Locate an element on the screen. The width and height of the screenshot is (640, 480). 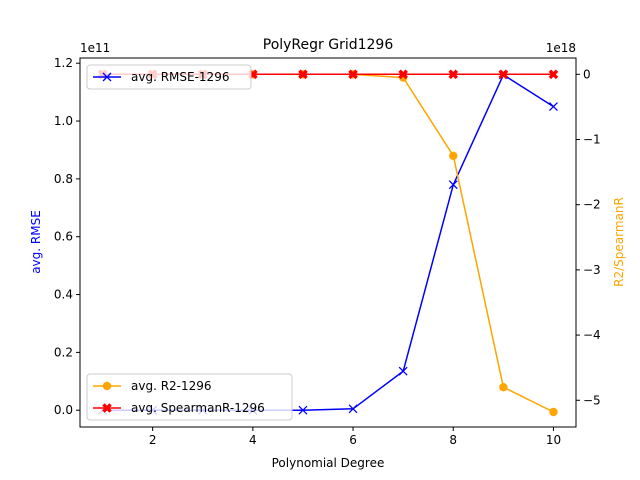
left-tick-label: 1.0 is located at coordinates (63, 121).